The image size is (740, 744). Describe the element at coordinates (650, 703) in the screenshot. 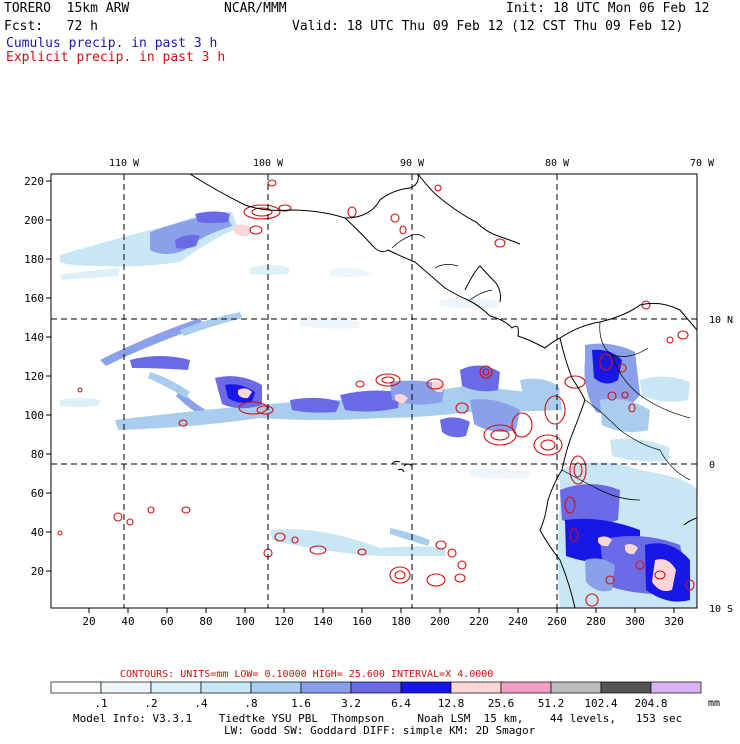

I see `legend-label: 204.8` at that location.